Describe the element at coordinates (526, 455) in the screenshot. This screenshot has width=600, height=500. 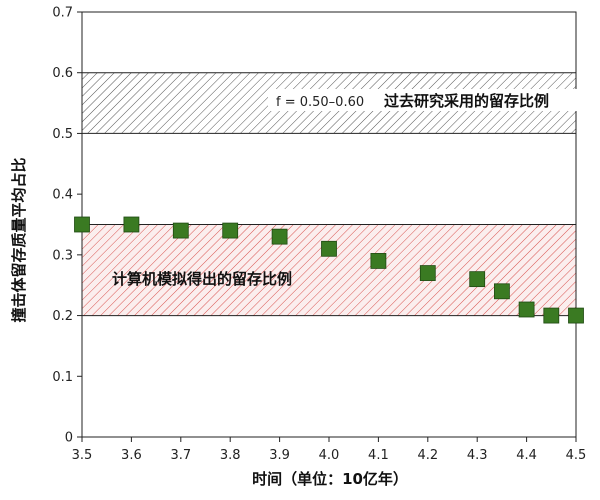
I see `x-tick-label: 4.4` at that location.